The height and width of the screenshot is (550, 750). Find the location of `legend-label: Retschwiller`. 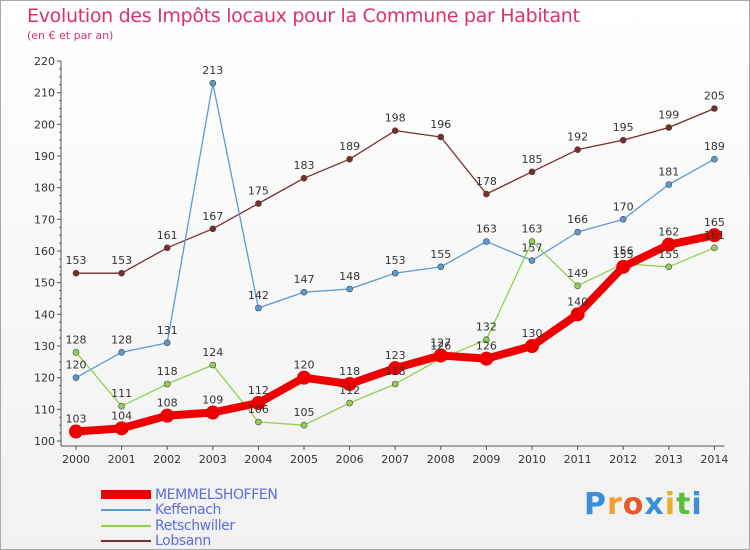

legend-label: Retschwiller is located at coordinates (195, 525).